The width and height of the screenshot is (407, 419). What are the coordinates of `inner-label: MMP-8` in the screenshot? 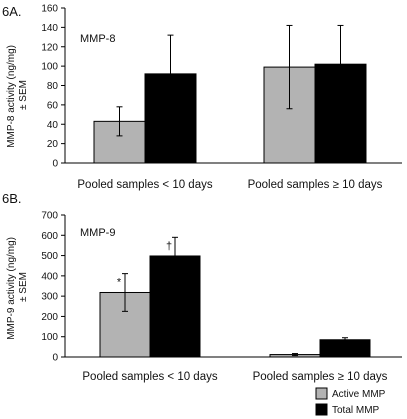 It's located at (97, 39).